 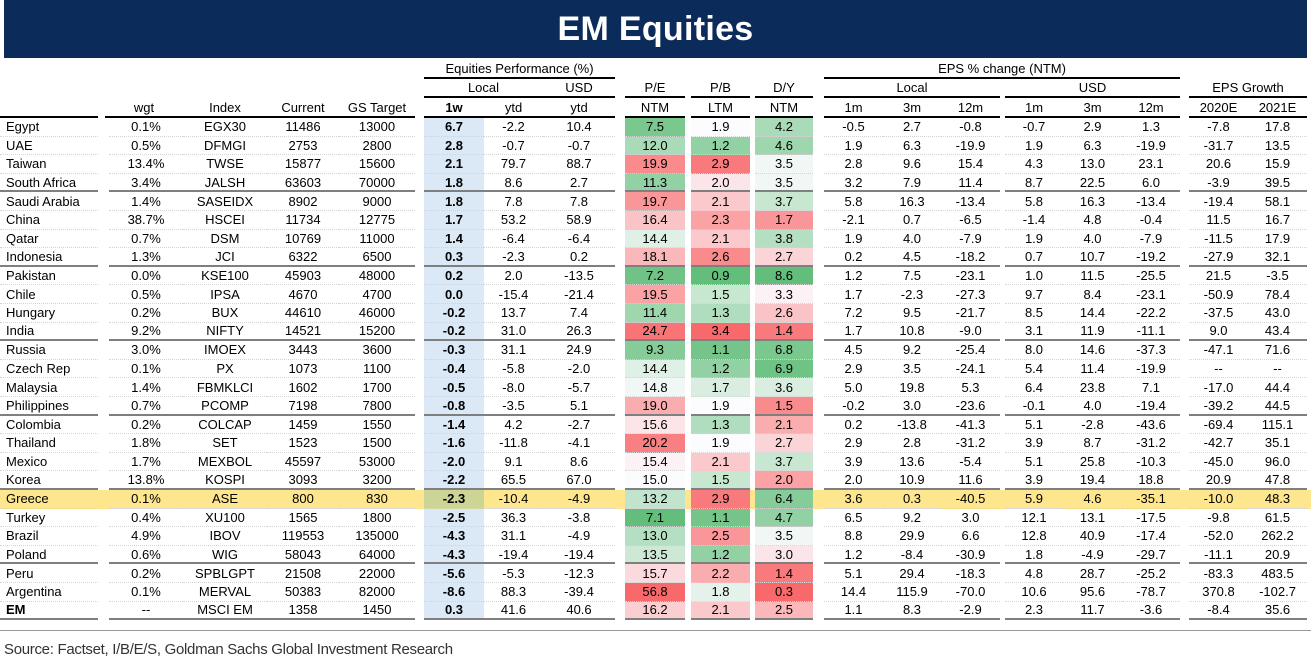 I want to click on cell-eps-growth-2020e: -45.0, so click(x=1218, y=462).